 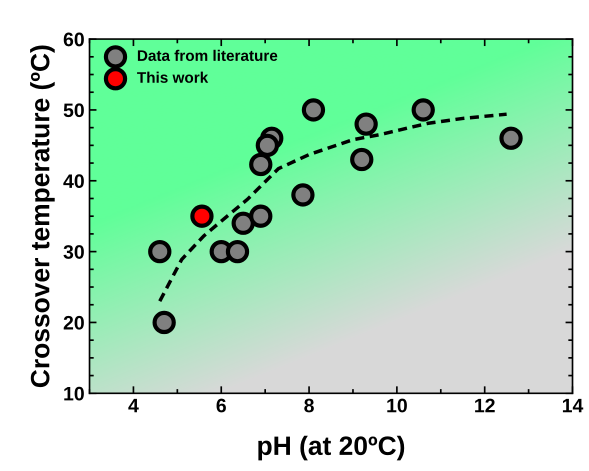 I want to click on y-tick-label: 20, so click(x=74, y=323).